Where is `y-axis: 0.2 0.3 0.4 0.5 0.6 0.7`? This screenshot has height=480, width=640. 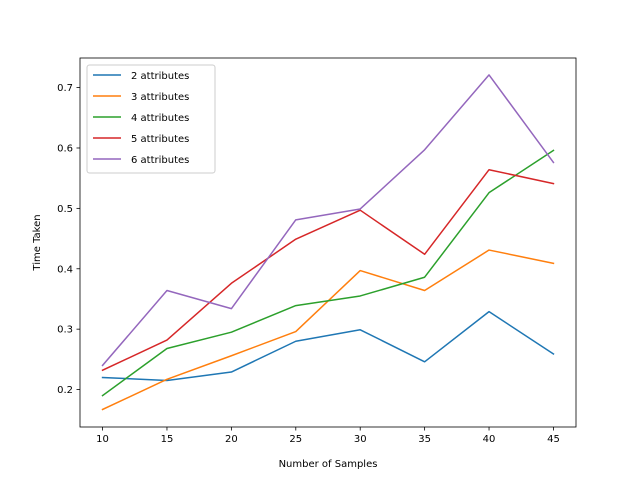
y-axis: 0.2 0.3 0.4 0.5 0.6 0.7 is located at coordinates (68, 239).